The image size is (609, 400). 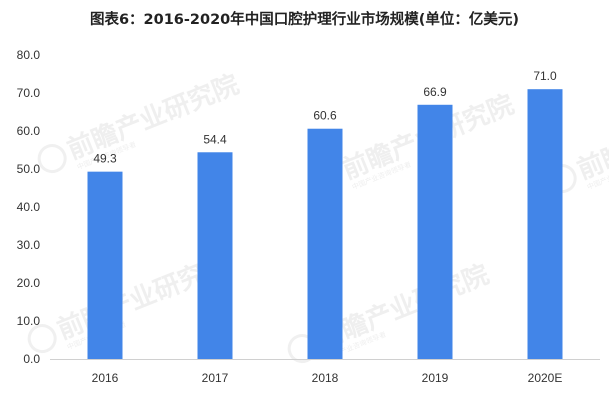 What do you see at coordinates (31, 359) in the screenshot?
I see `y-tick-label: 0.0` at bounding box center [31, 359].